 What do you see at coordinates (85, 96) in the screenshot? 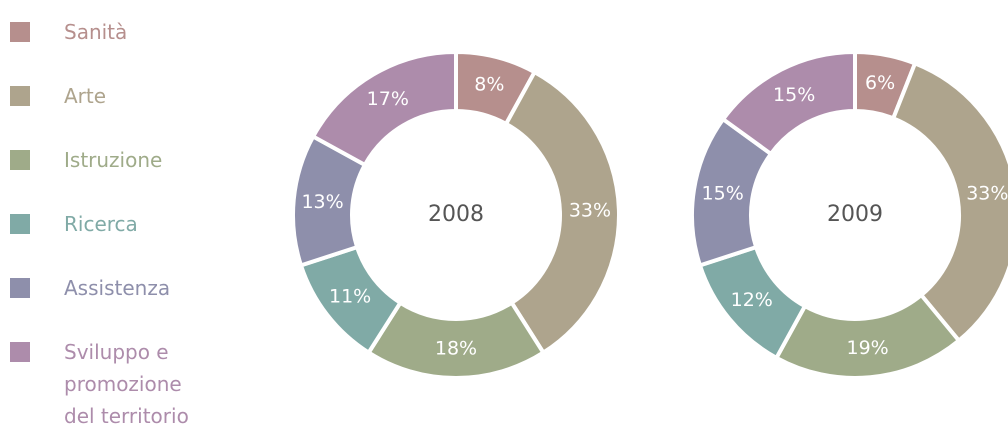
I see `legend-label: Arte` at bounding box center [85, 96].